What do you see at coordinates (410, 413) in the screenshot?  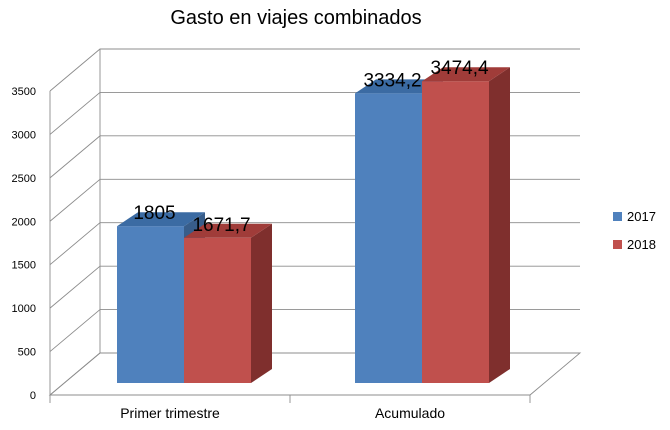 I see `x-tick-label: Acumulado` at bounding box center [410, 413].